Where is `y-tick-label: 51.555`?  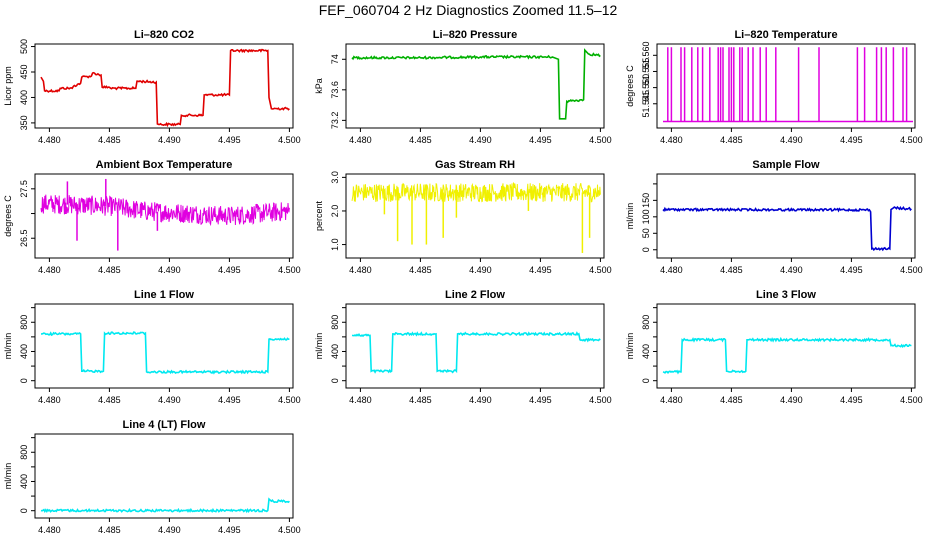
y-tick-label: 51.555 is located at coordinates (646, 72).